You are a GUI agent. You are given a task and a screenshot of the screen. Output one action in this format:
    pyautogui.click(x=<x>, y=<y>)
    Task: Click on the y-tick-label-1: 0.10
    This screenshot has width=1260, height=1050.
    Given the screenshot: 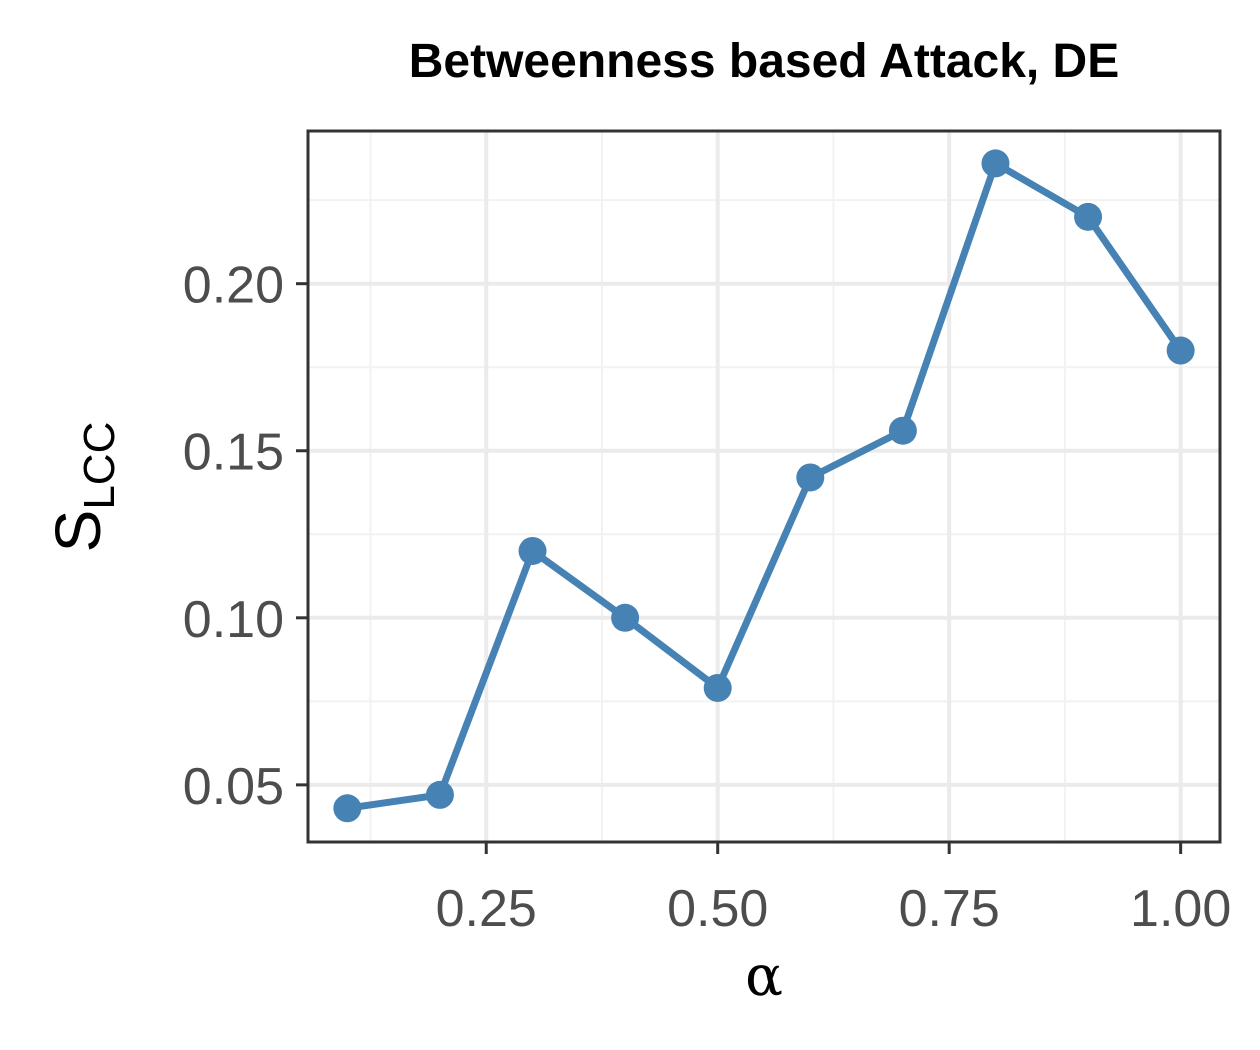 What is the action you would take?
    pyautogui.click(x=233, y=620)
    